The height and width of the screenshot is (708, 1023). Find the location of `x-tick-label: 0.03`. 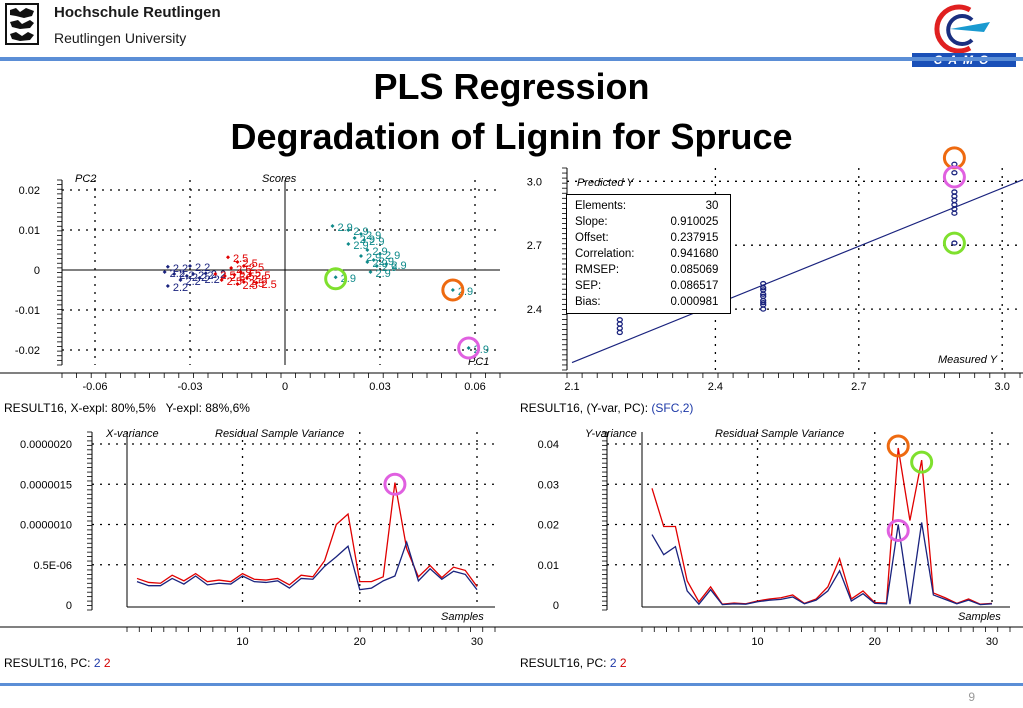

x-tick-label: 0.03 is located at coordinates (379, 387).